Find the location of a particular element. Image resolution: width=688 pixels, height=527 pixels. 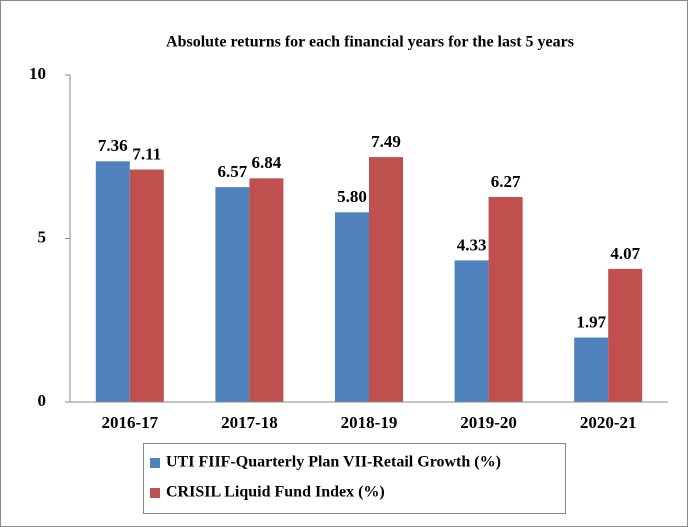

y-tick-label: 0 is located at coordinates (42, 400).